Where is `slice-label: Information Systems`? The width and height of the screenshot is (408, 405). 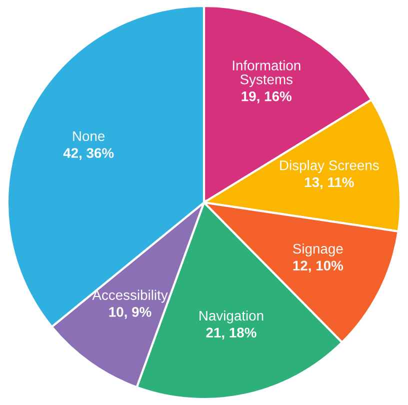
slice-label: Information Systems is located at coordinates (266, 74).